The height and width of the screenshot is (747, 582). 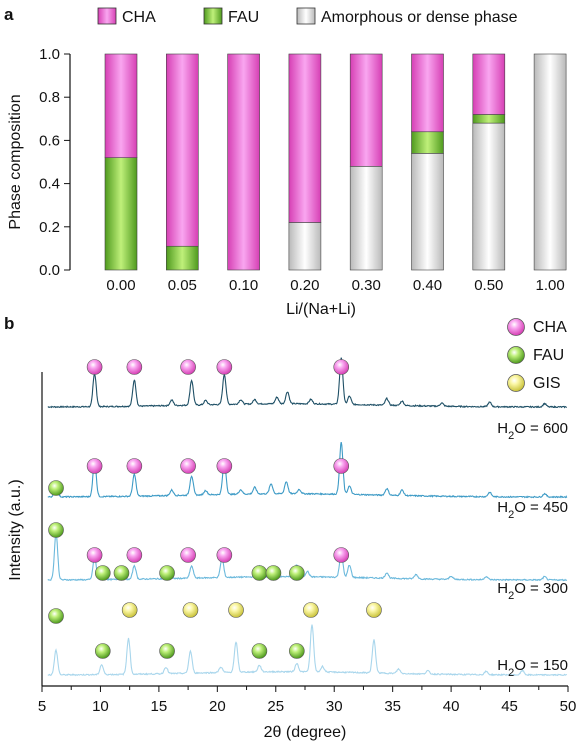 I want to click on bar-stack-0.40, so click(x=427, y=162).